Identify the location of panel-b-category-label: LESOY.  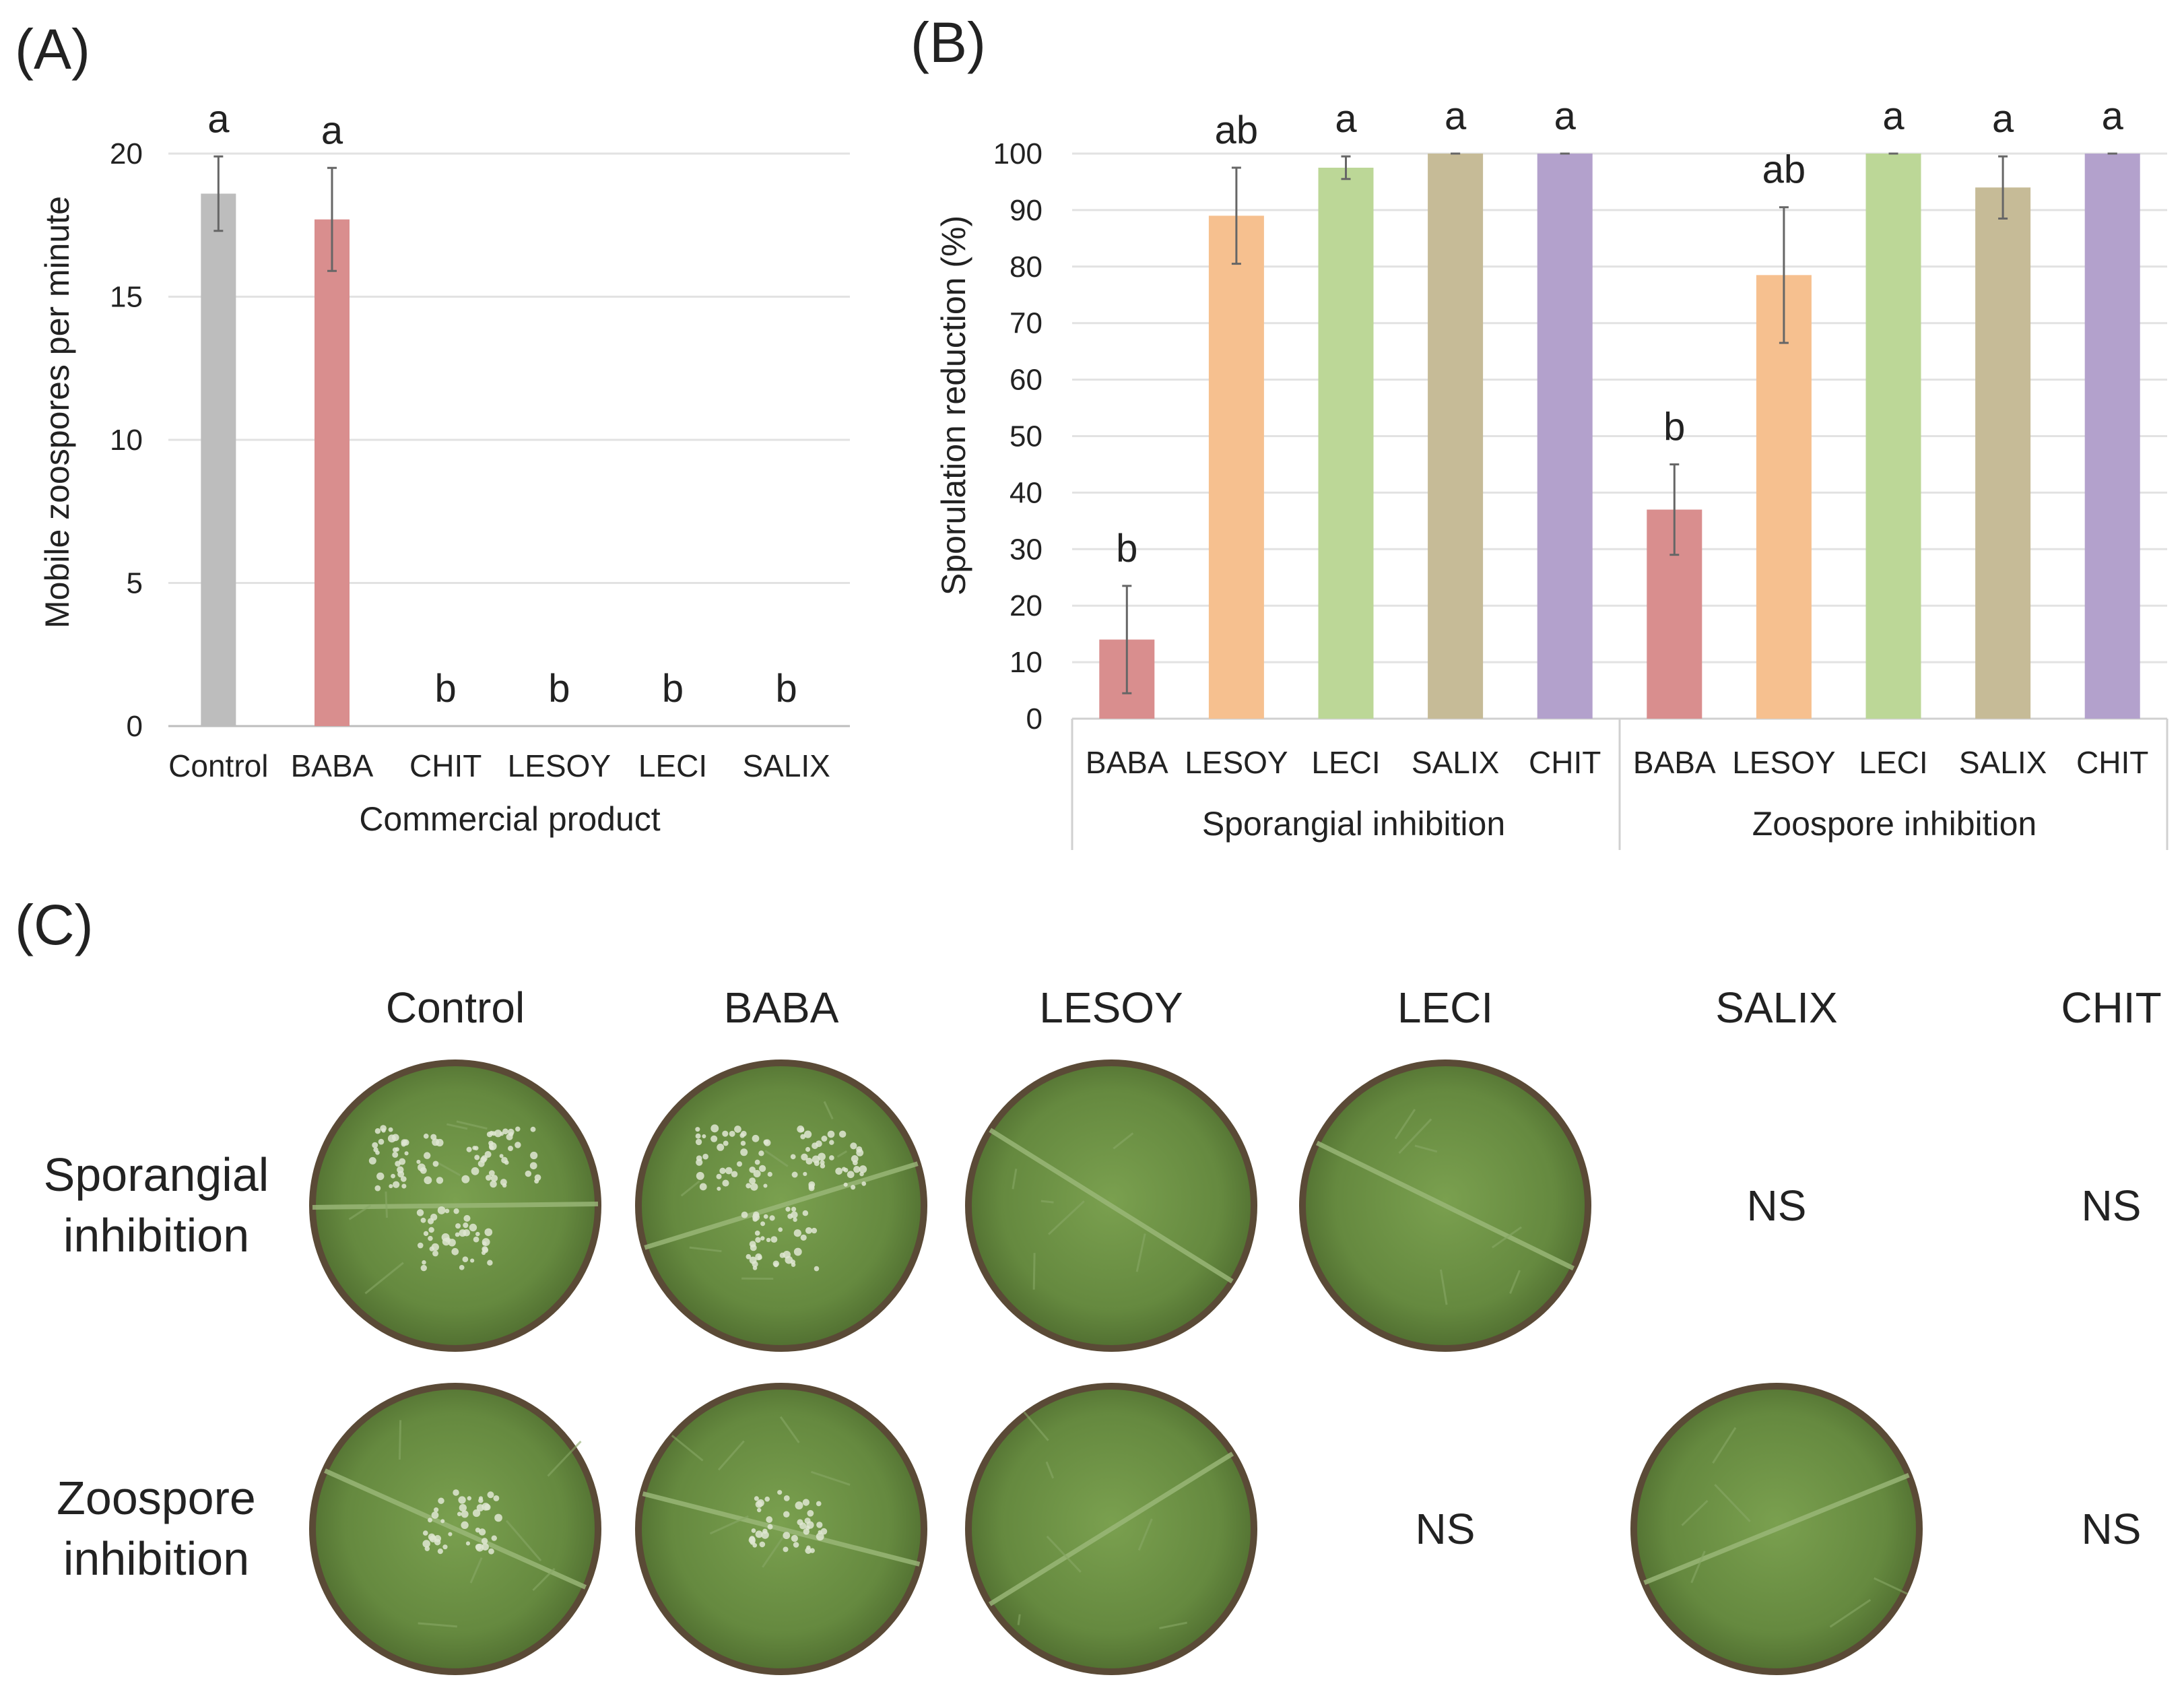
(1784, 762).